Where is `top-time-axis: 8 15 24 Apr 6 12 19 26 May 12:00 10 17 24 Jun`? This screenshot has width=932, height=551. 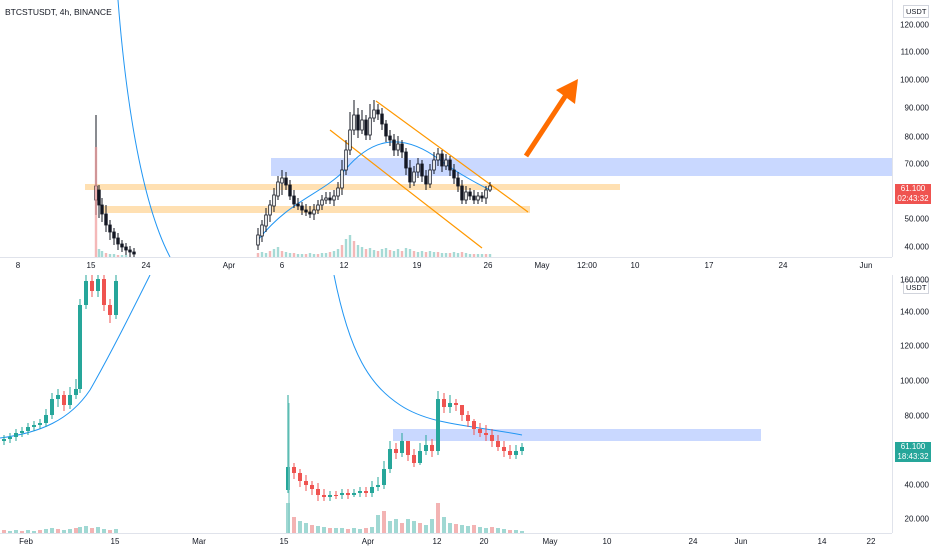 top-time-axis: 8 15 24 Apr 6 12 19 26 May 12:00 10 17 24 Jun is located at coordinates (446, 264).